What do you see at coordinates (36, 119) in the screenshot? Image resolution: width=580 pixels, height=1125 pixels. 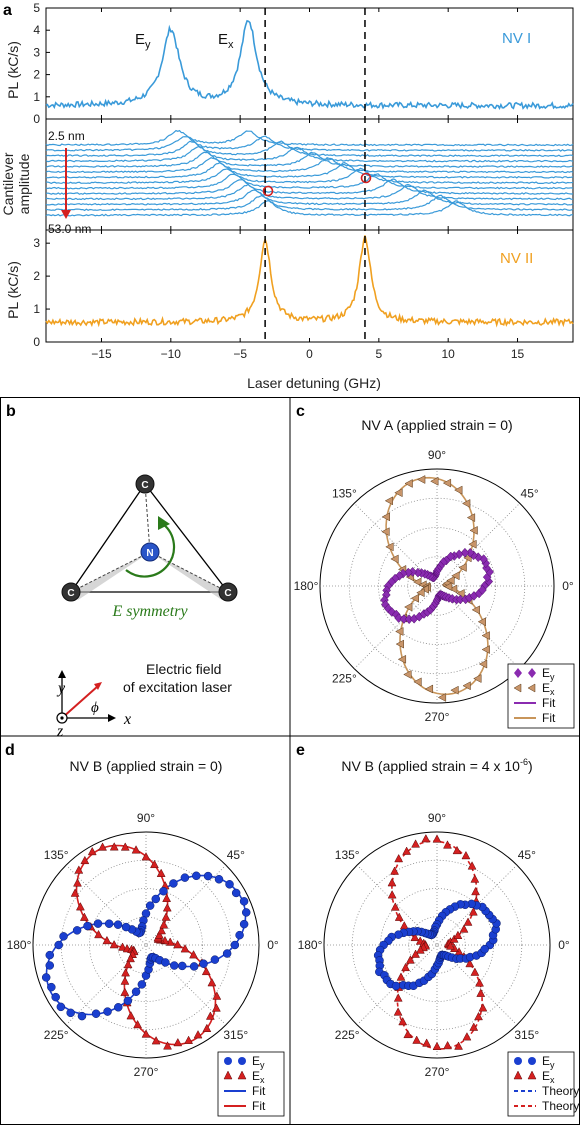 I see `y-tick-label: 0` at bounding box center [36, 119].